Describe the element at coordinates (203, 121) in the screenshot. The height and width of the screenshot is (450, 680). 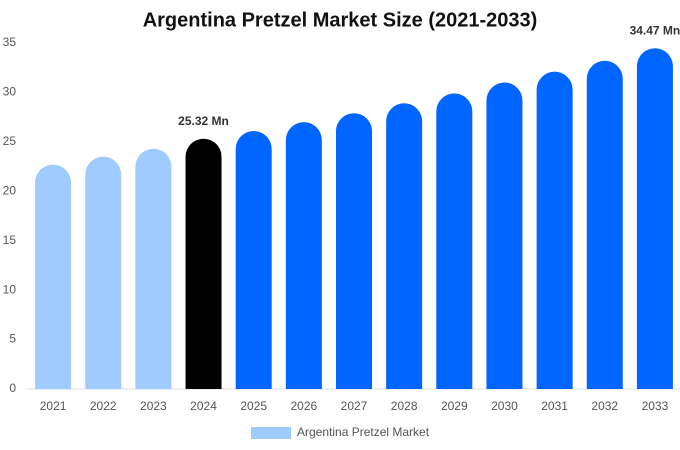
I see `data-label: 25.32 Mn` at that location.